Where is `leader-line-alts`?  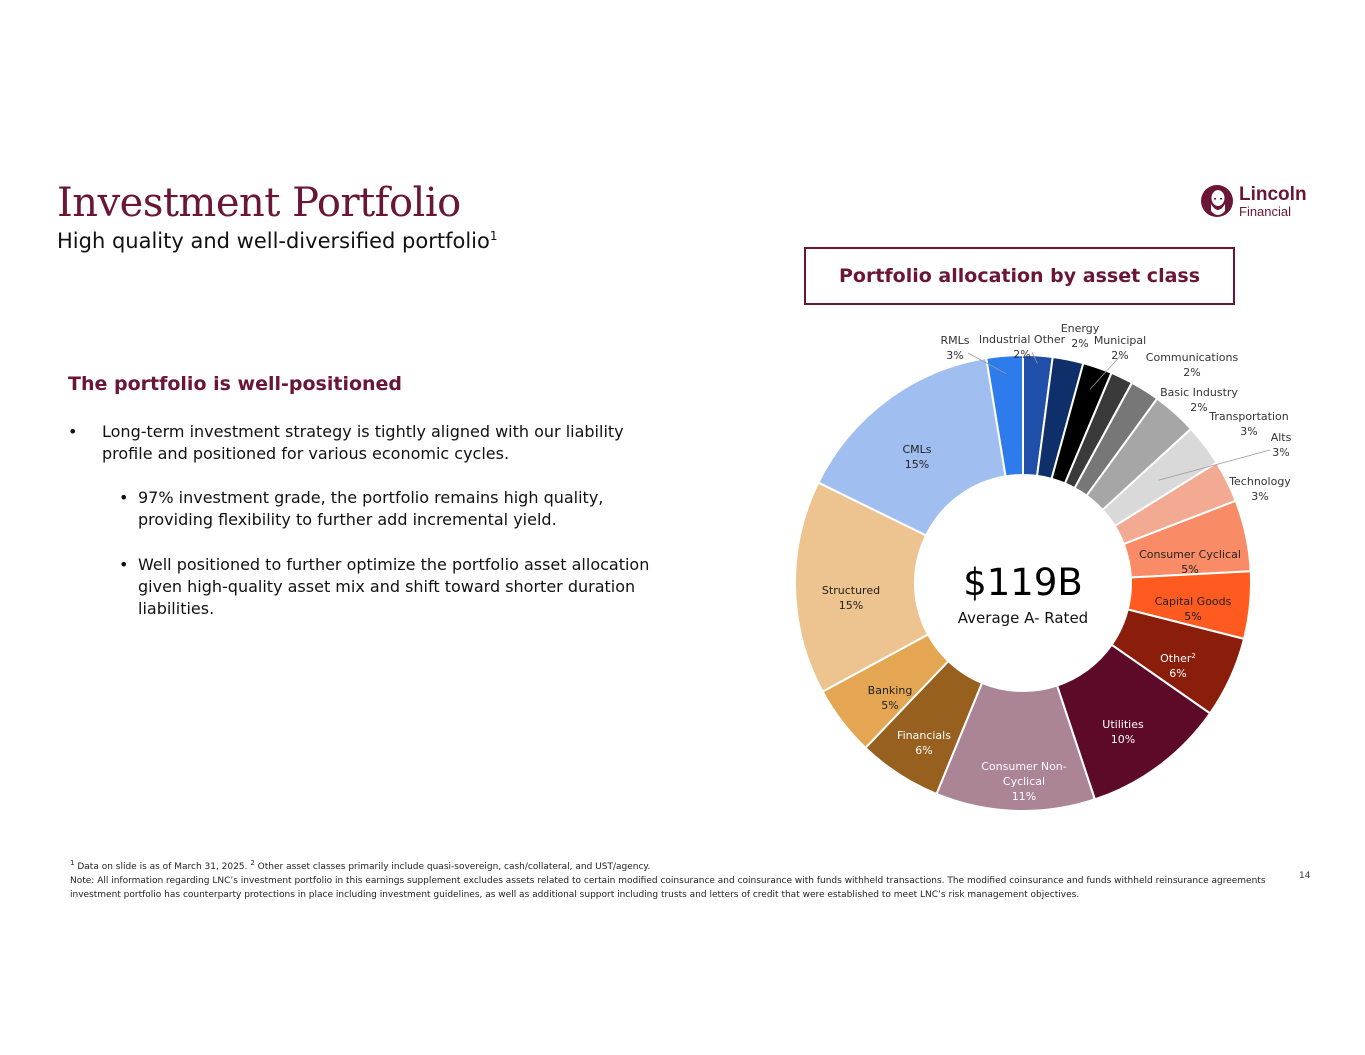 leader-line-alts is located at coordinates (1214, 465).